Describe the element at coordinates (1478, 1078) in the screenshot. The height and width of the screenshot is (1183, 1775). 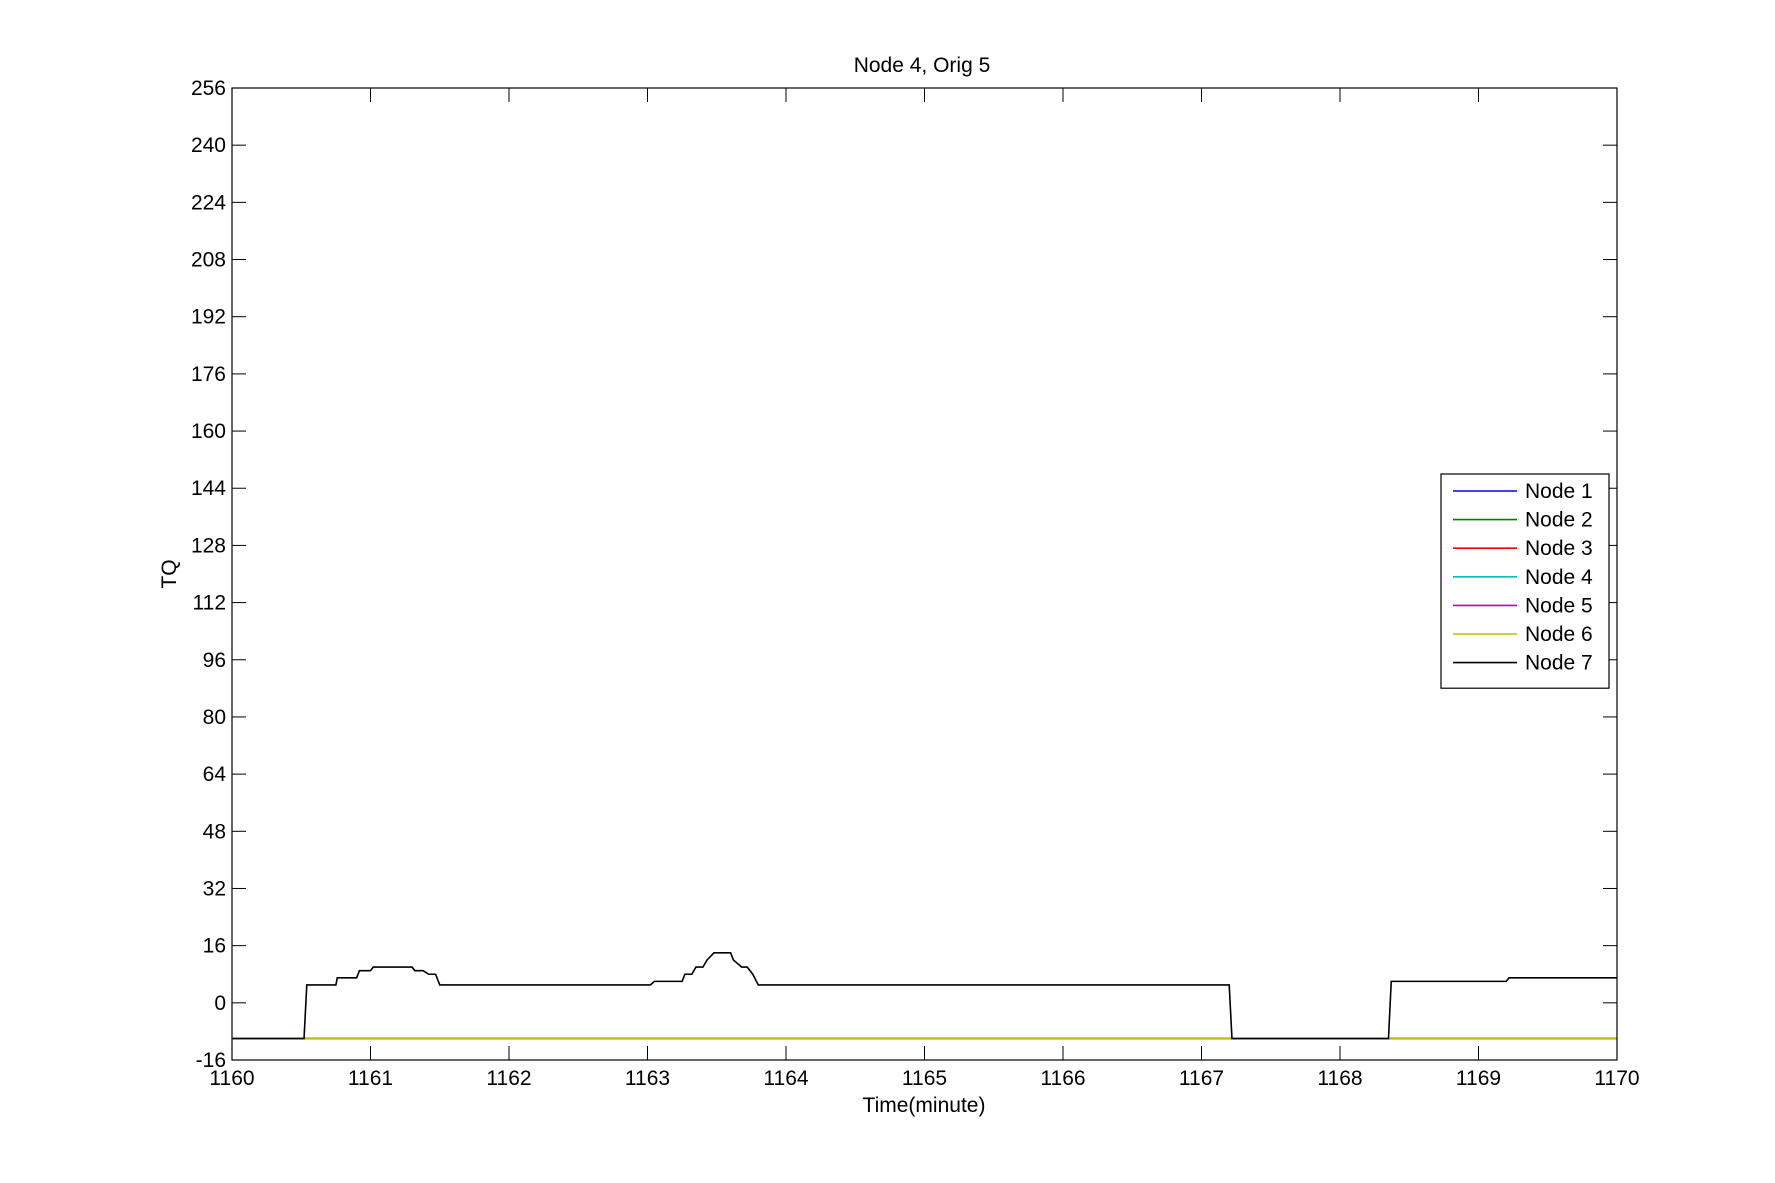
I see `x-tick-label: 1169` at that location.